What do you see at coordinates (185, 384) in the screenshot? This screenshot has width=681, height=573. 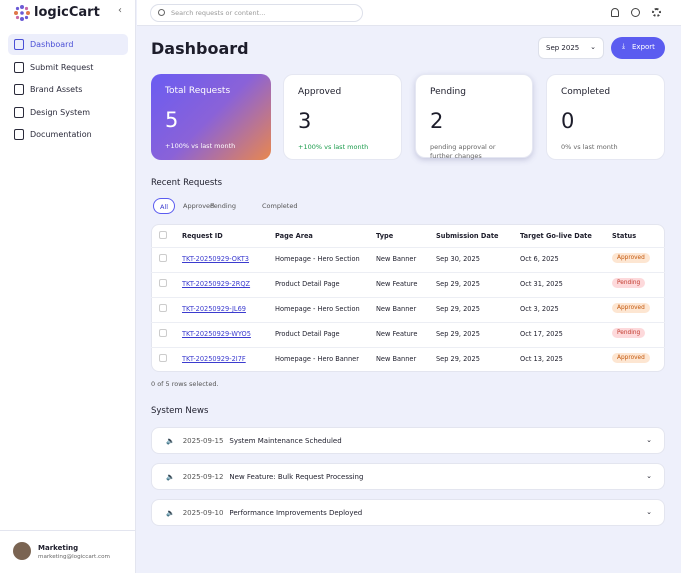 I see `table-footer: 0 of 5 rows selected.` at bounding box center [185, 384].